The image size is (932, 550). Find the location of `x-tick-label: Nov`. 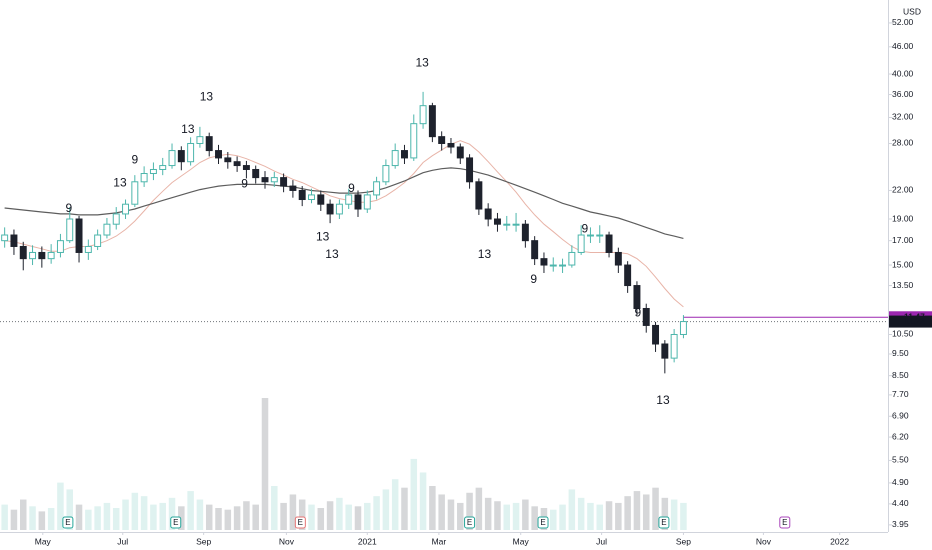

x-tick-label: Nov is located at coordinates (764, 541).